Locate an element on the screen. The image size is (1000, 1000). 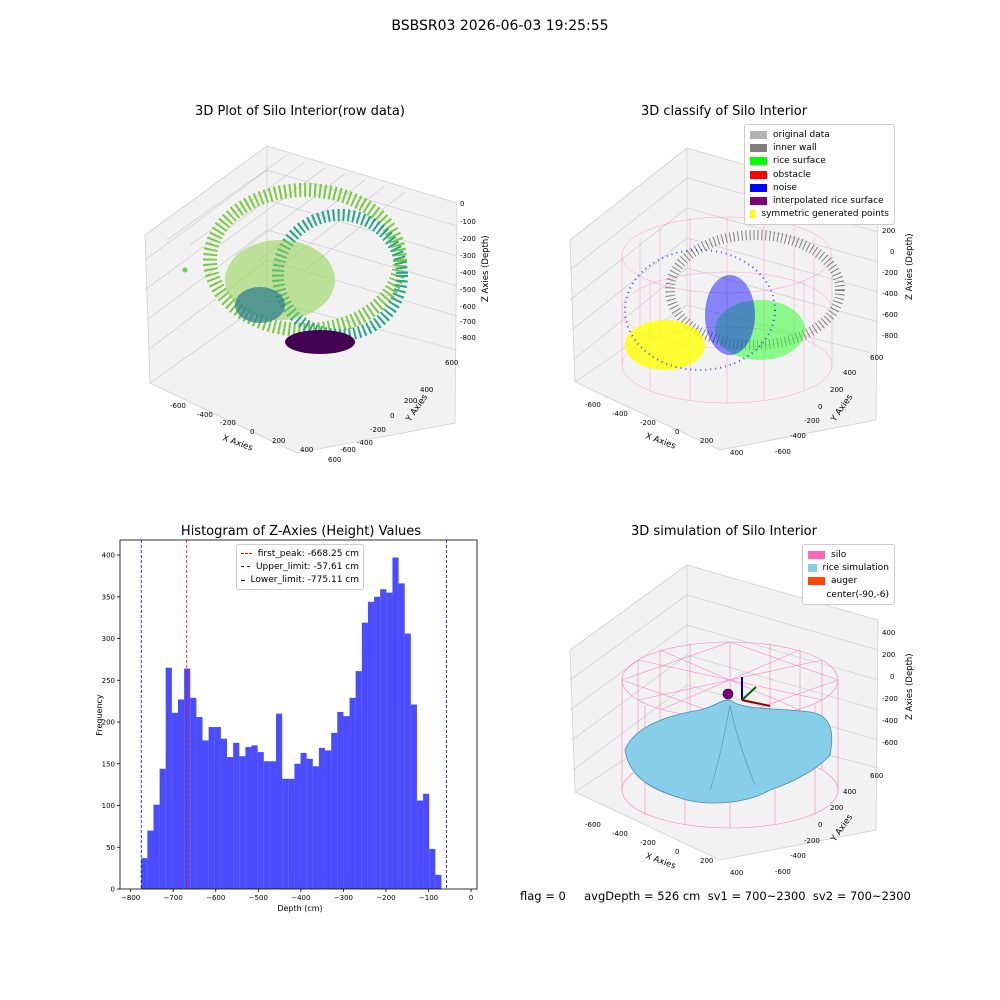
simulation-z-tick: 400 is located at coordinates (888, 633).